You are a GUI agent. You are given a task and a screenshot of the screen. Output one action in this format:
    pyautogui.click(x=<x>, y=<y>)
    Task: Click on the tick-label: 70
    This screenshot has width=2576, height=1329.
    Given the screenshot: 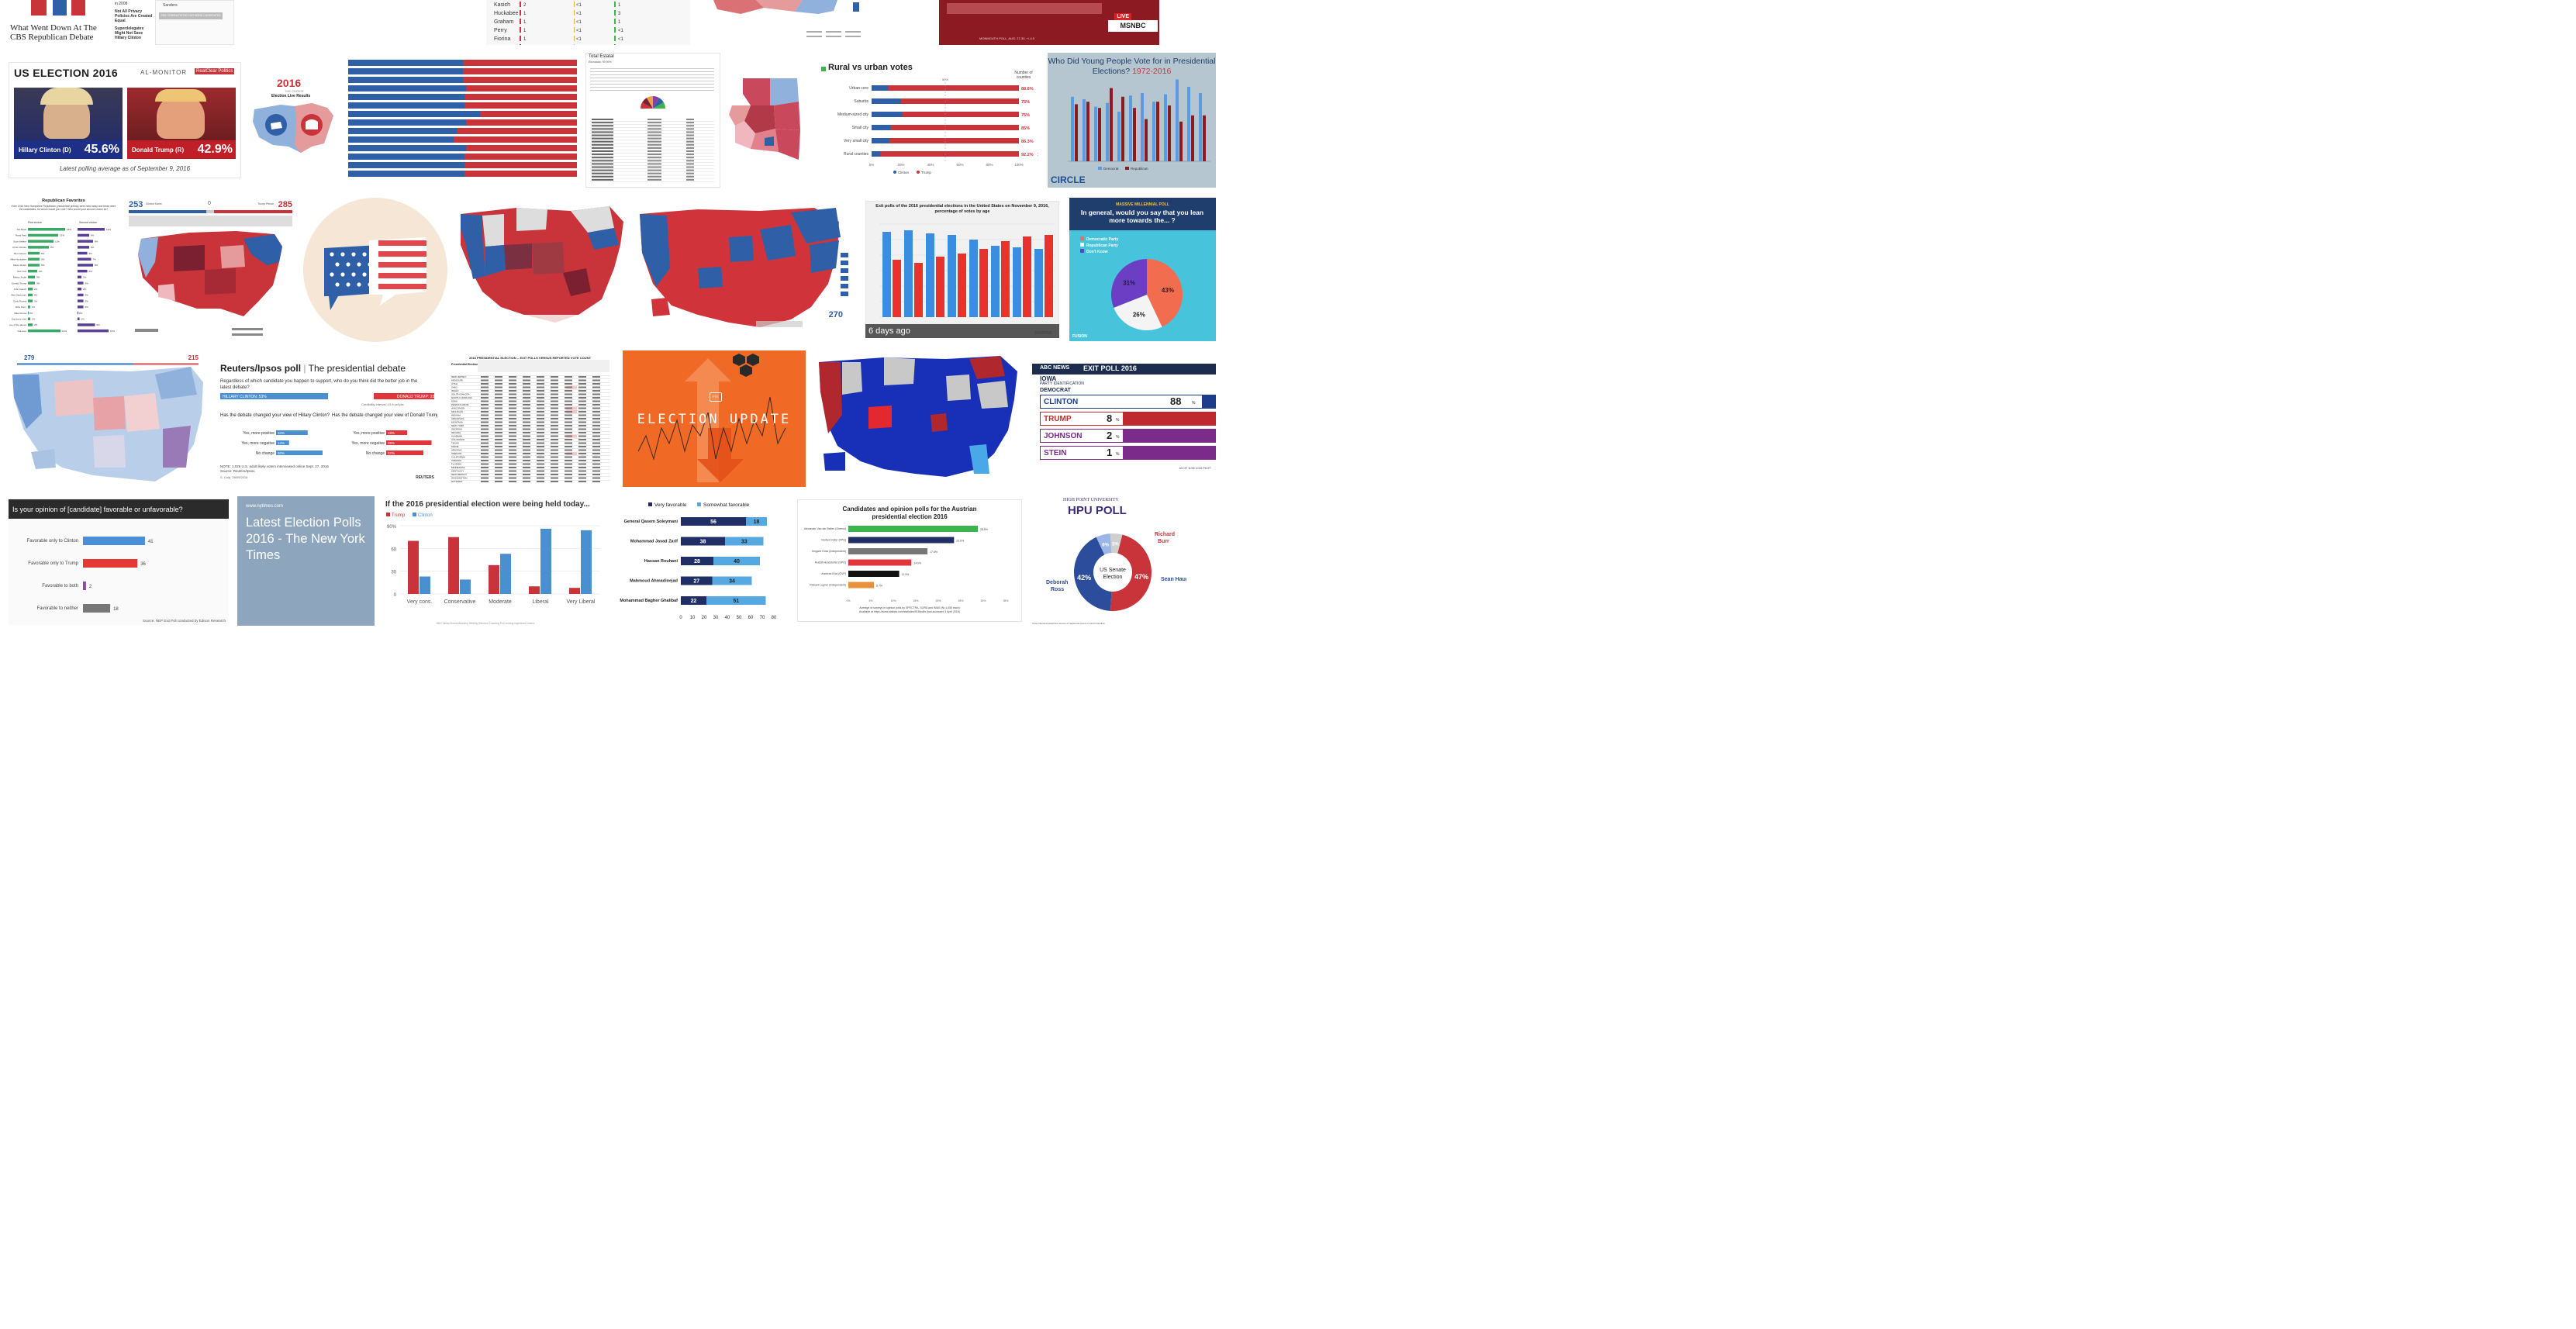 What is the action you would take?
    pyautogui.click(x=762, y=618)
    